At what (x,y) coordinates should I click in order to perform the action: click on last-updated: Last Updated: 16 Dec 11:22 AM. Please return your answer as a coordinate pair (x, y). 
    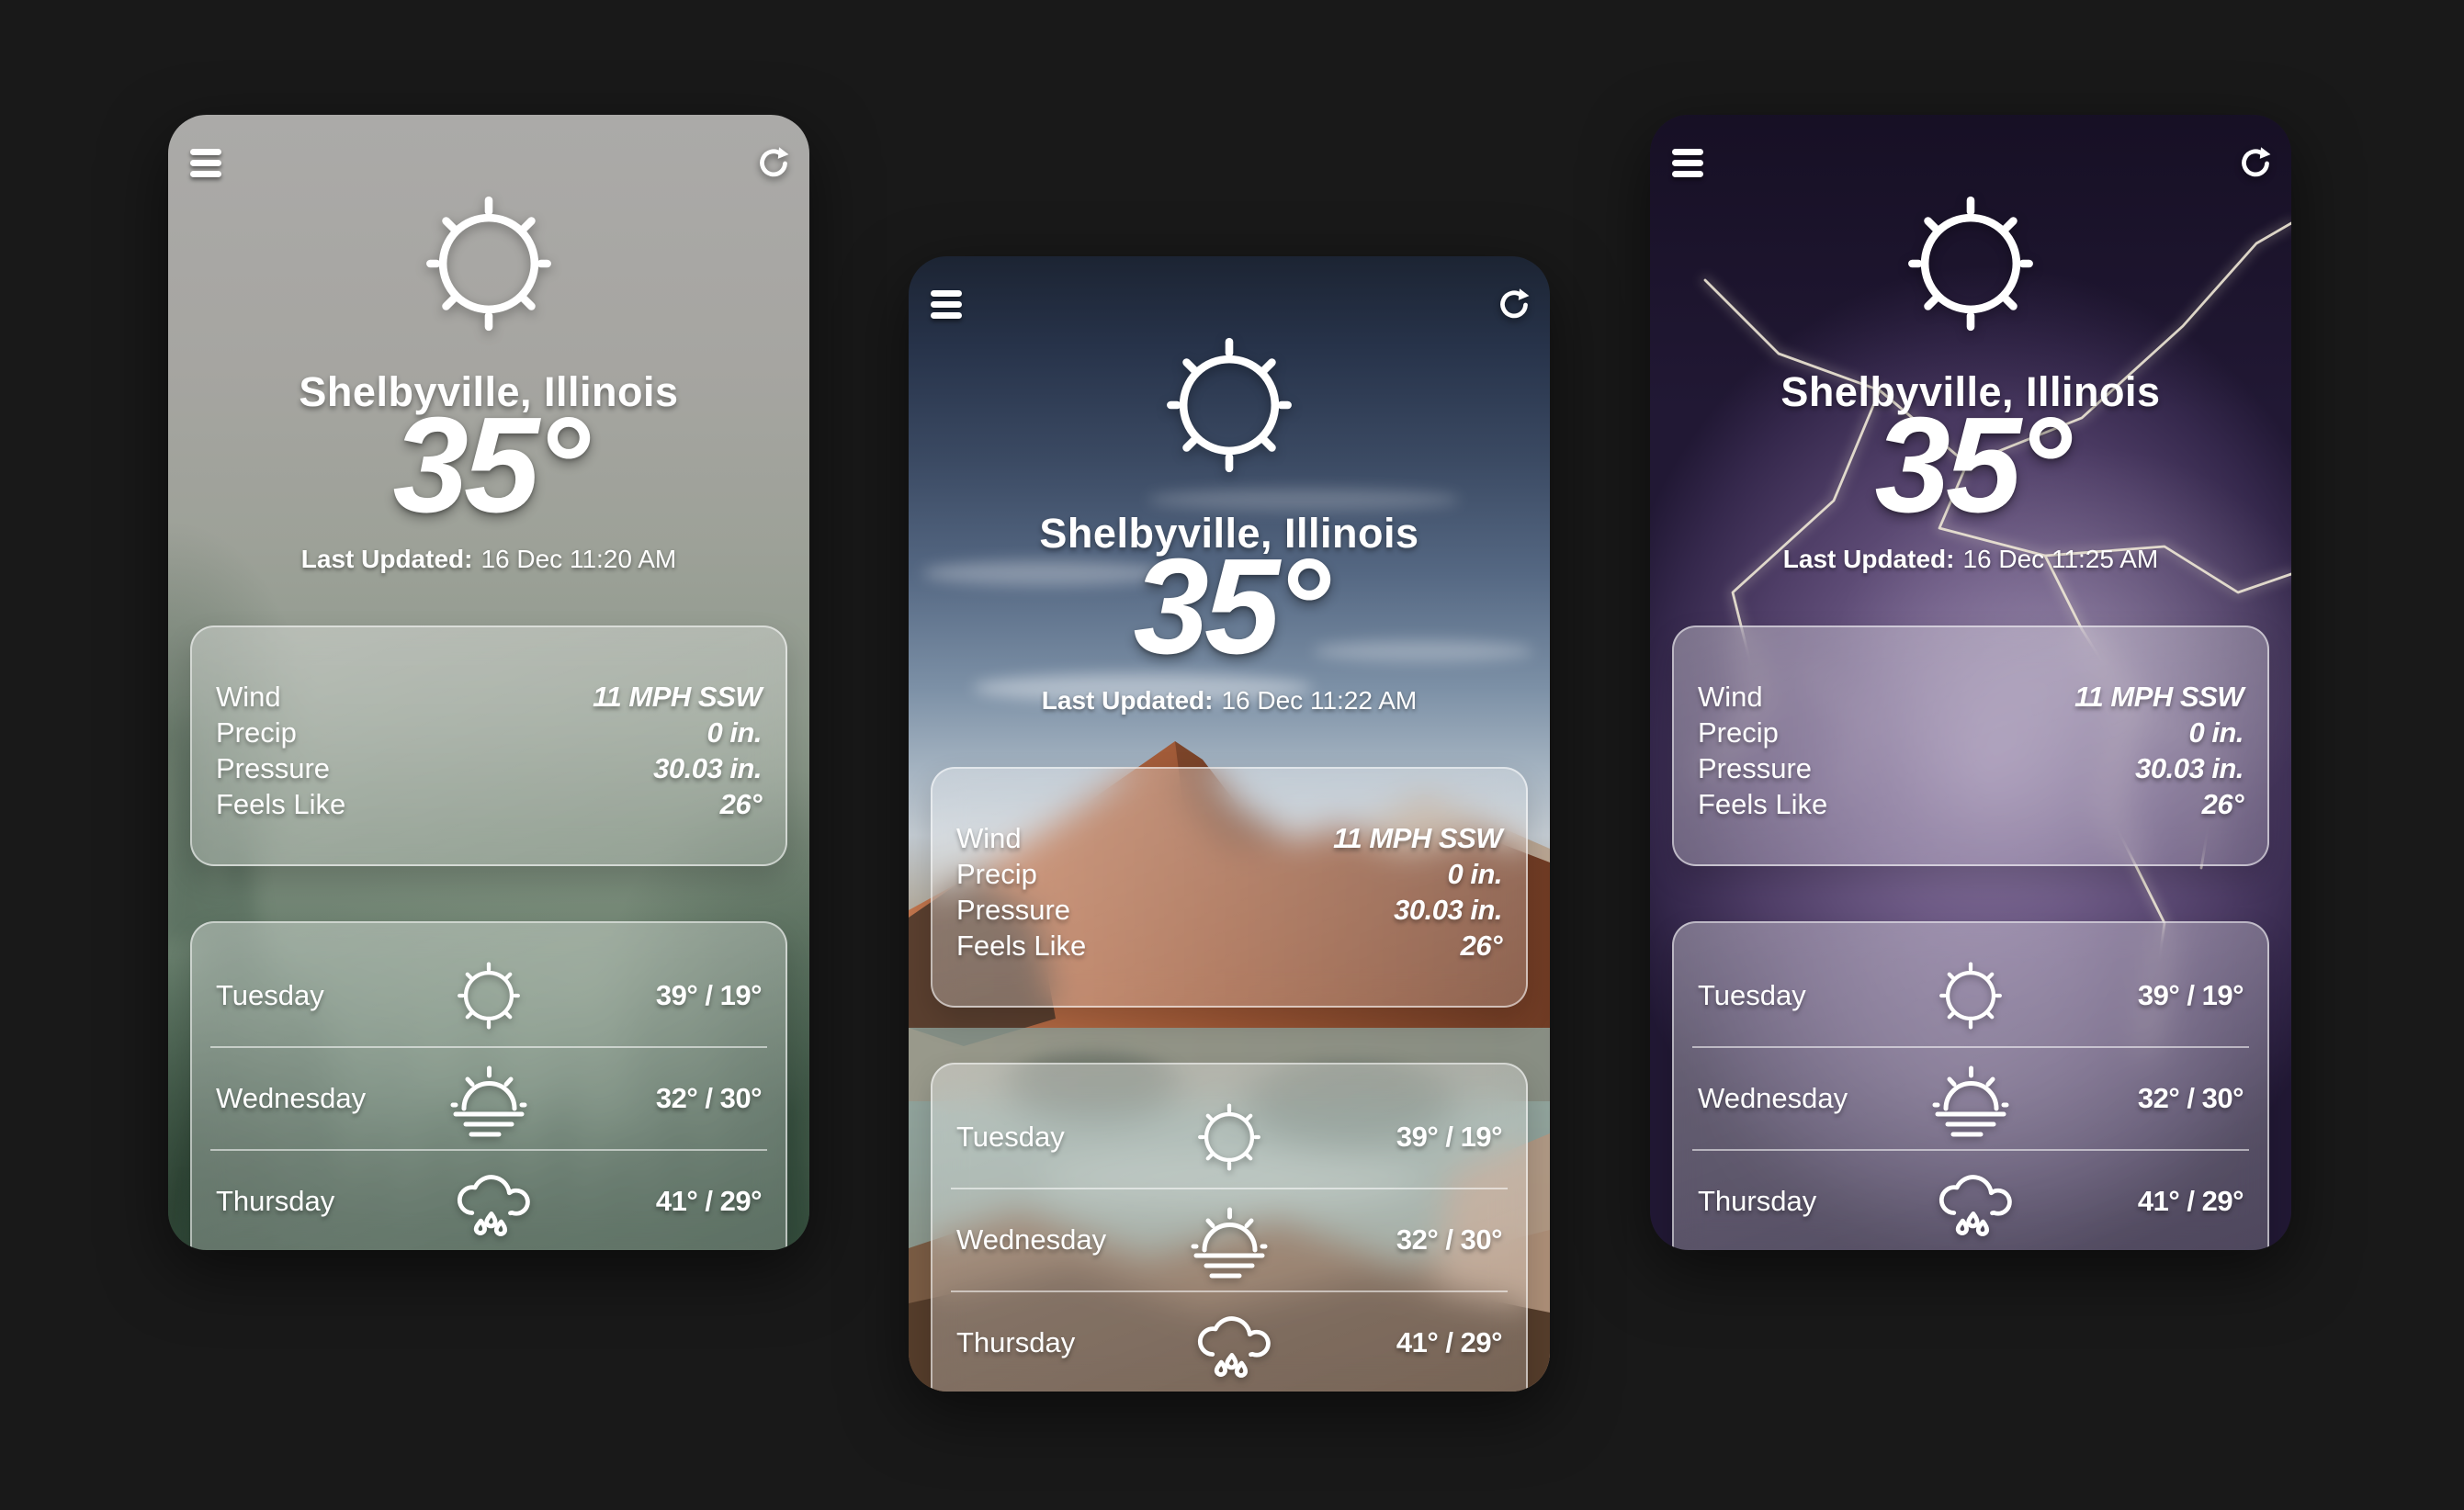
    Looking at the image, I should click on (1229, 701).